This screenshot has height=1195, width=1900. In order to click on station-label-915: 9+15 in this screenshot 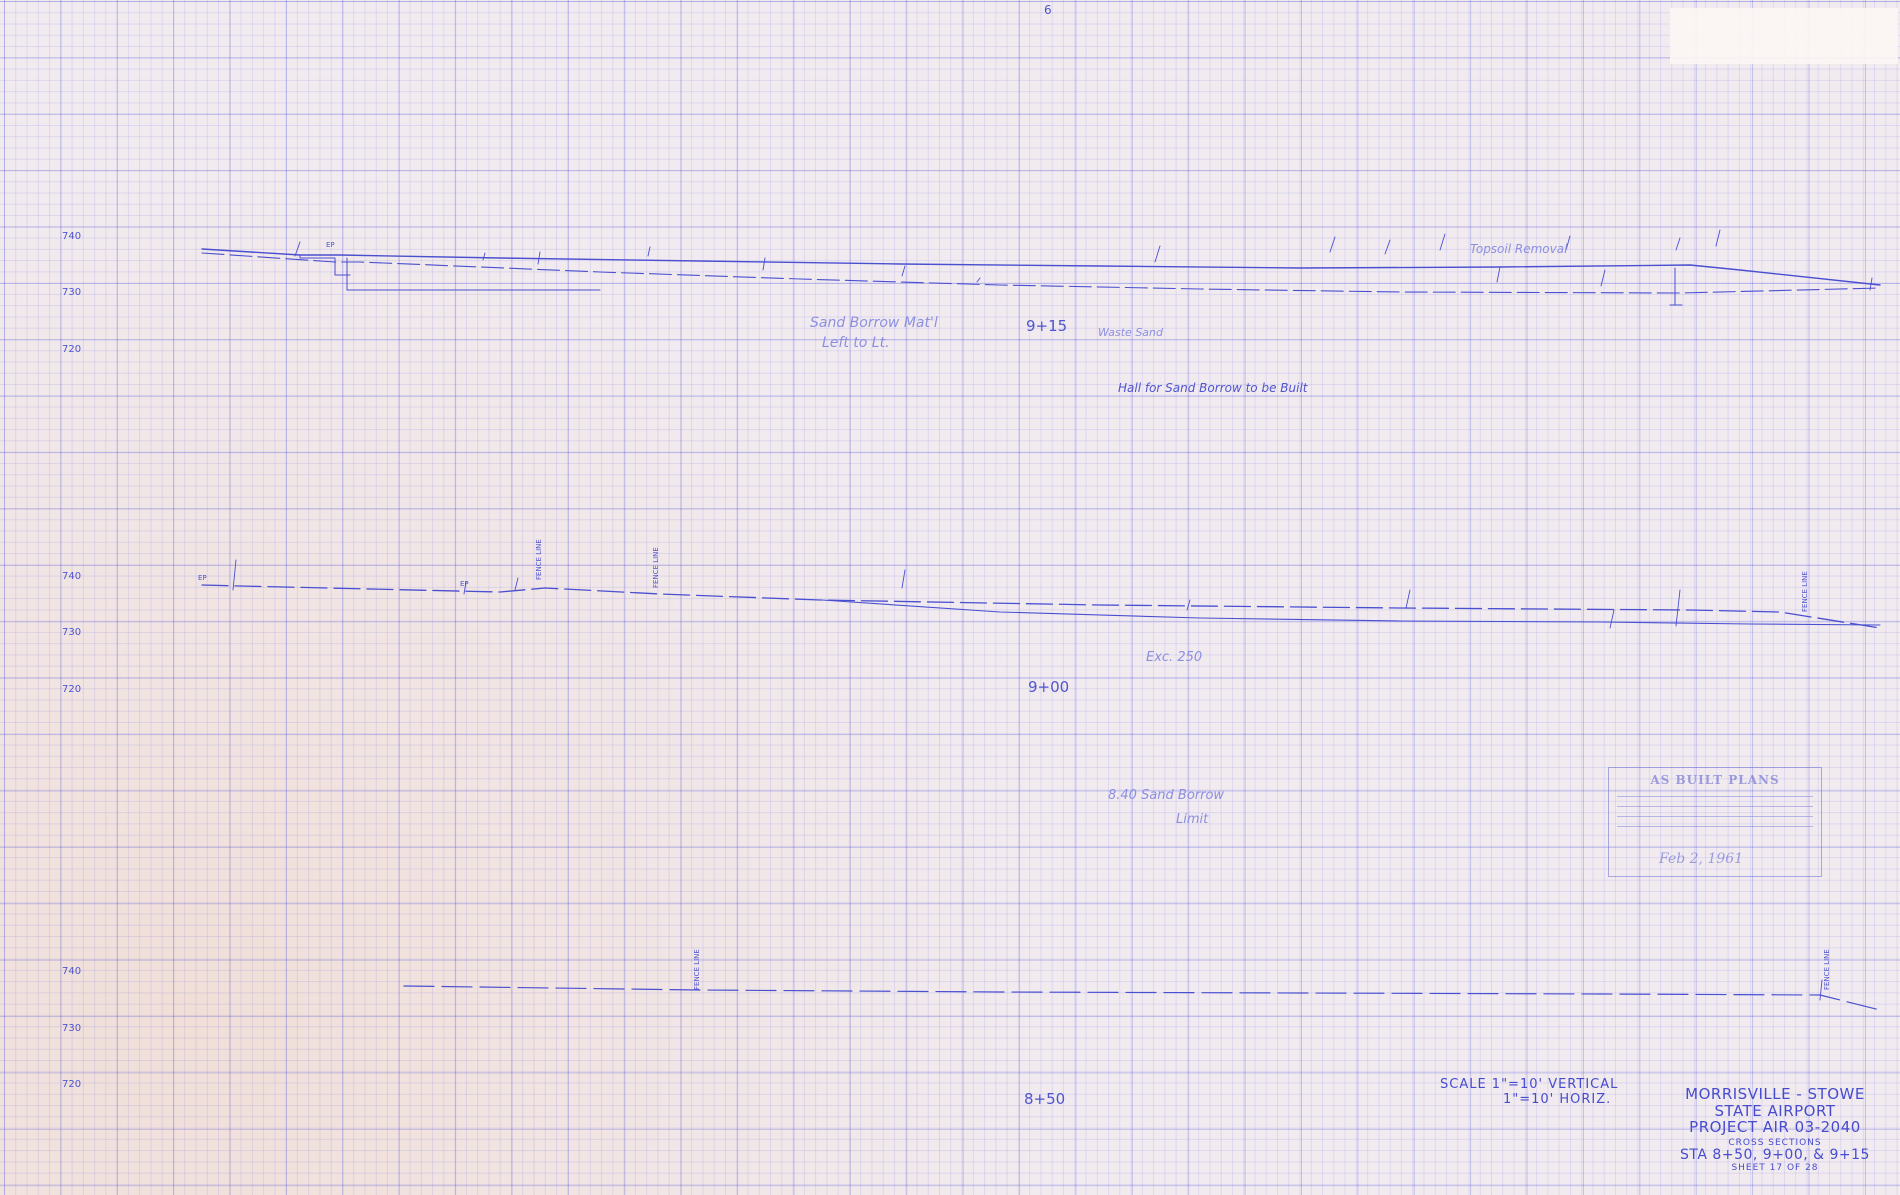, I will do `click(1046, 326)`.